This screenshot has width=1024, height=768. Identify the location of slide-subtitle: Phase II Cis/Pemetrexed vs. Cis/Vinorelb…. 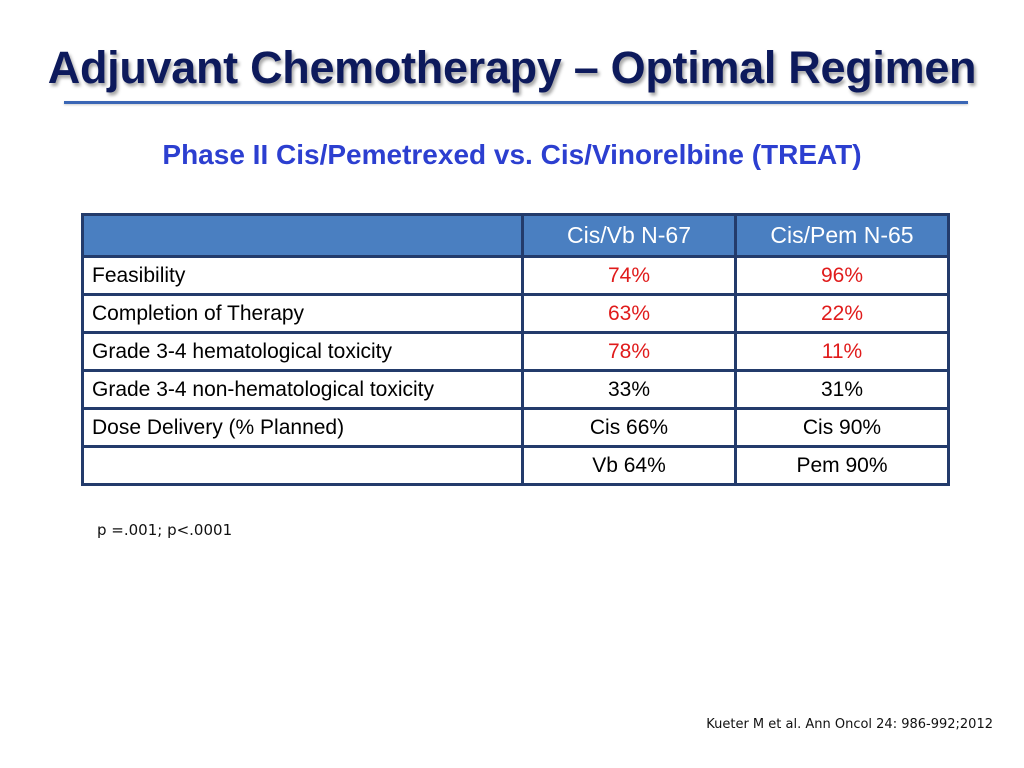
(512, 154).